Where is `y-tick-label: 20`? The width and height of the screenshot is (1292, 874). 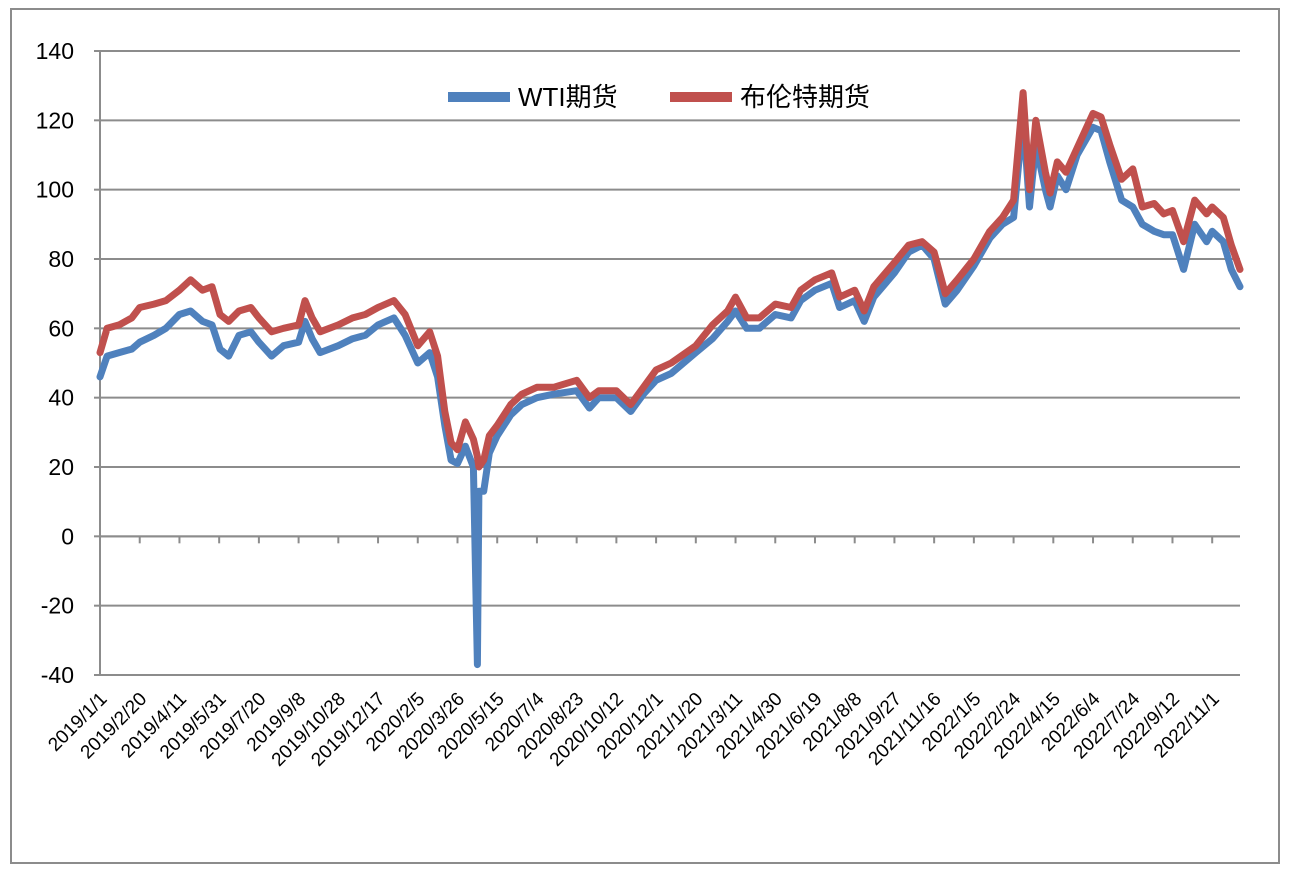 y-tick-label: 20 is located at coordinates (61, 467).